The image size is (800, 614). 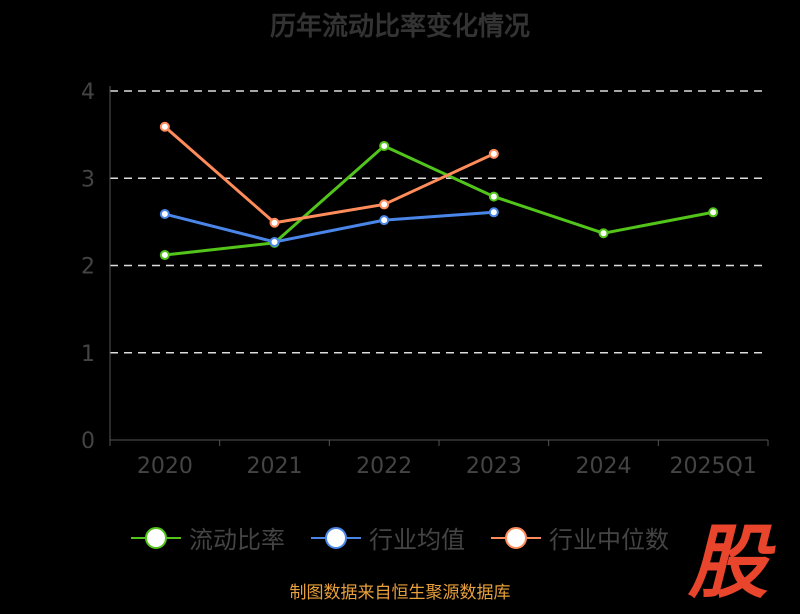 What do you see at coordinates (88, 267) in the screenshot?
I see `y-tick-label: 2` at bounding box center [88, 267].